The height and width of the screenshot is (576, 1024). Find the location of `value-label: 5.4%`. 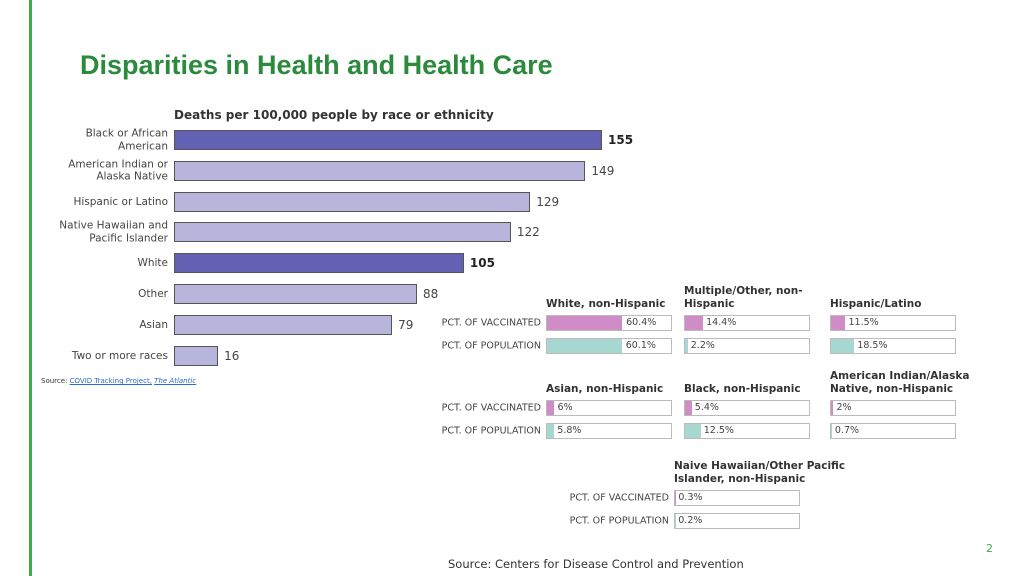

value-label: 5.4% is located at coordinates (706, 407).